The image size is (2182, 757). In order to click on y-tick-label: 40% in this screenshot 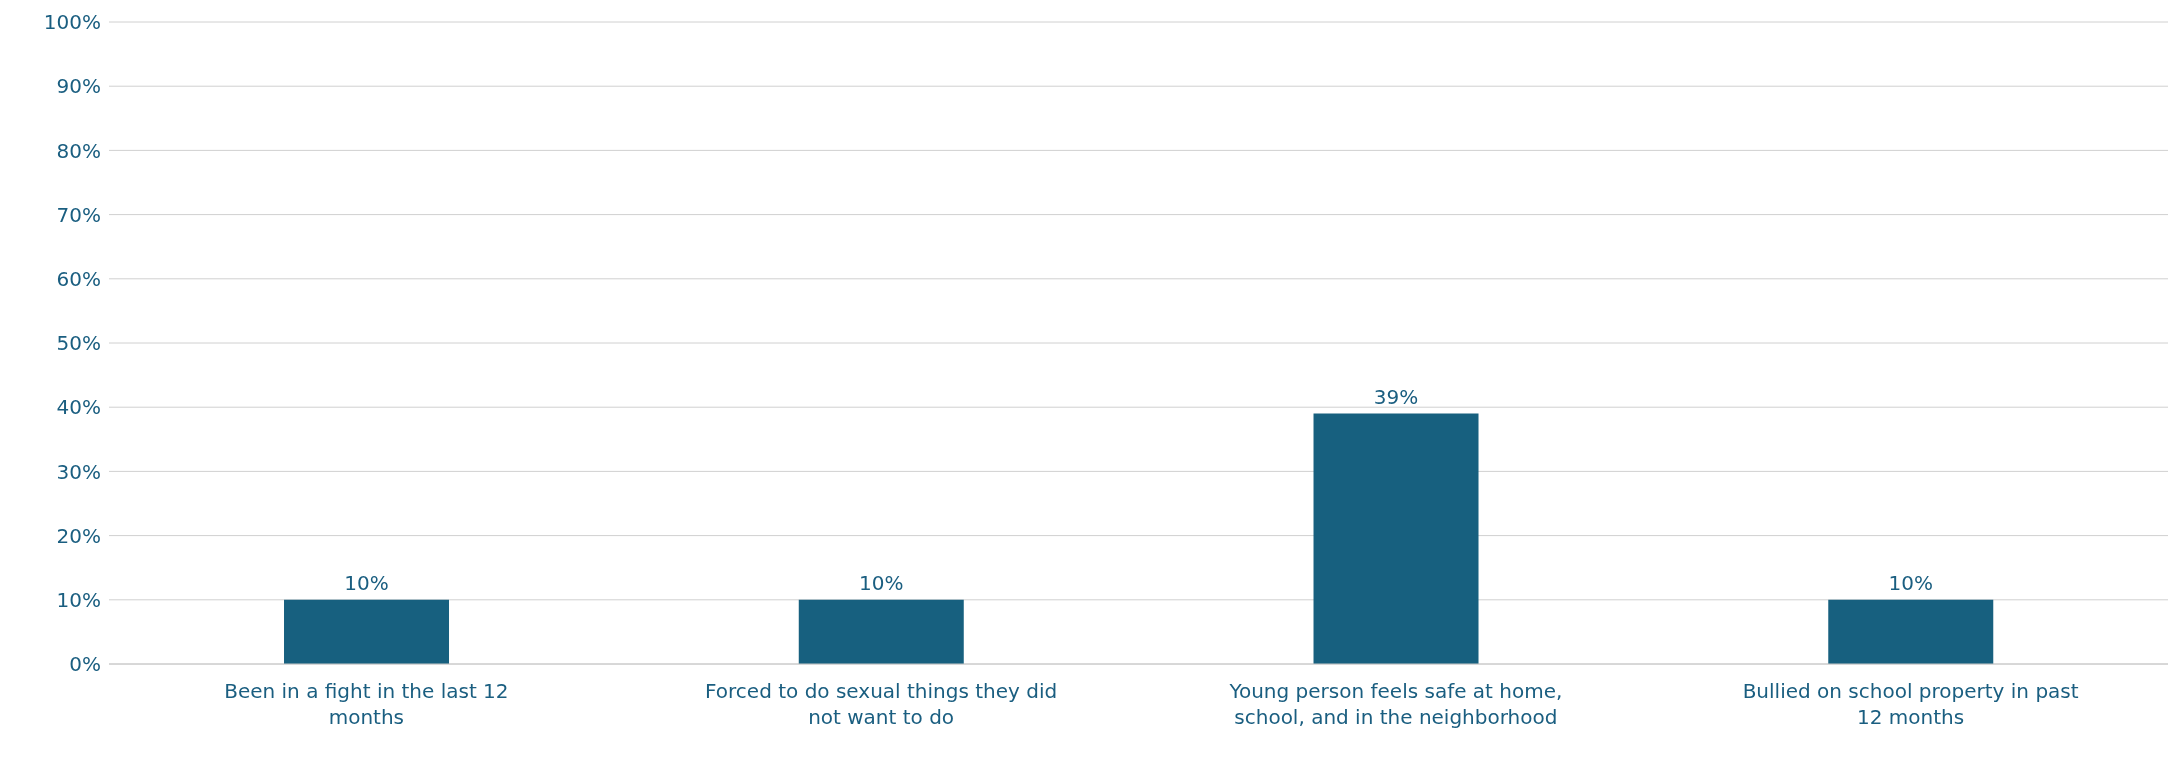, I will do `click(78, 407)`.